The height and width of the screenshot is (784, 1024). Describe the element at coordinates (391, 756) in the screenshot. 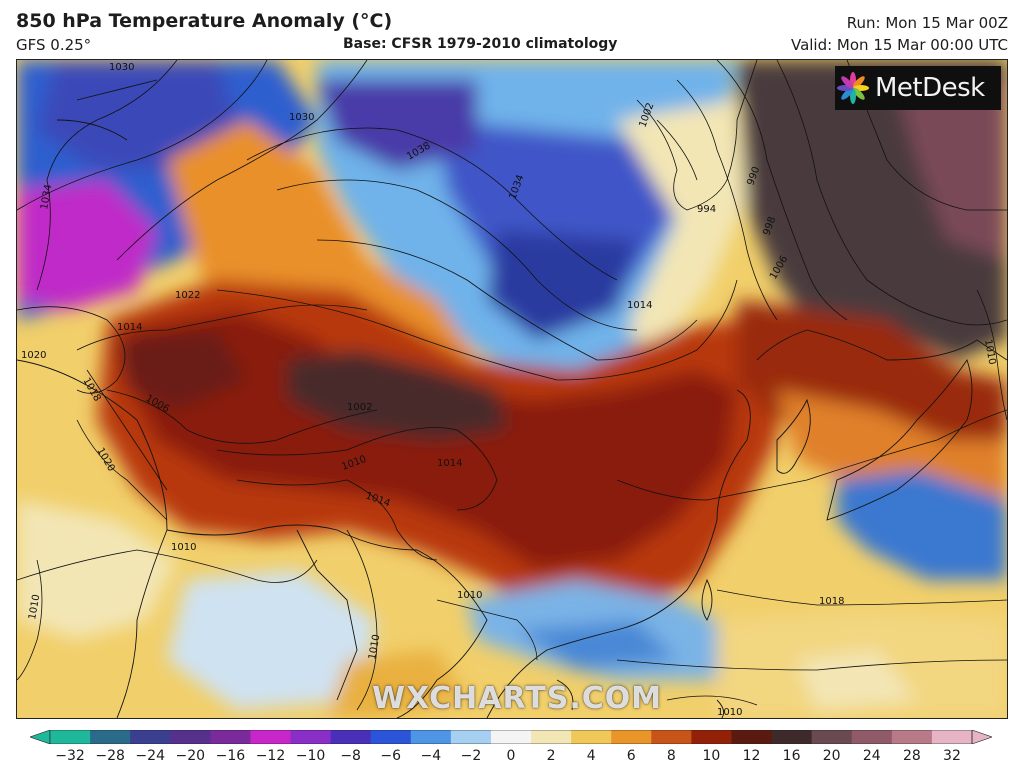

I see `colorbar-tick-label: −6` at that location.